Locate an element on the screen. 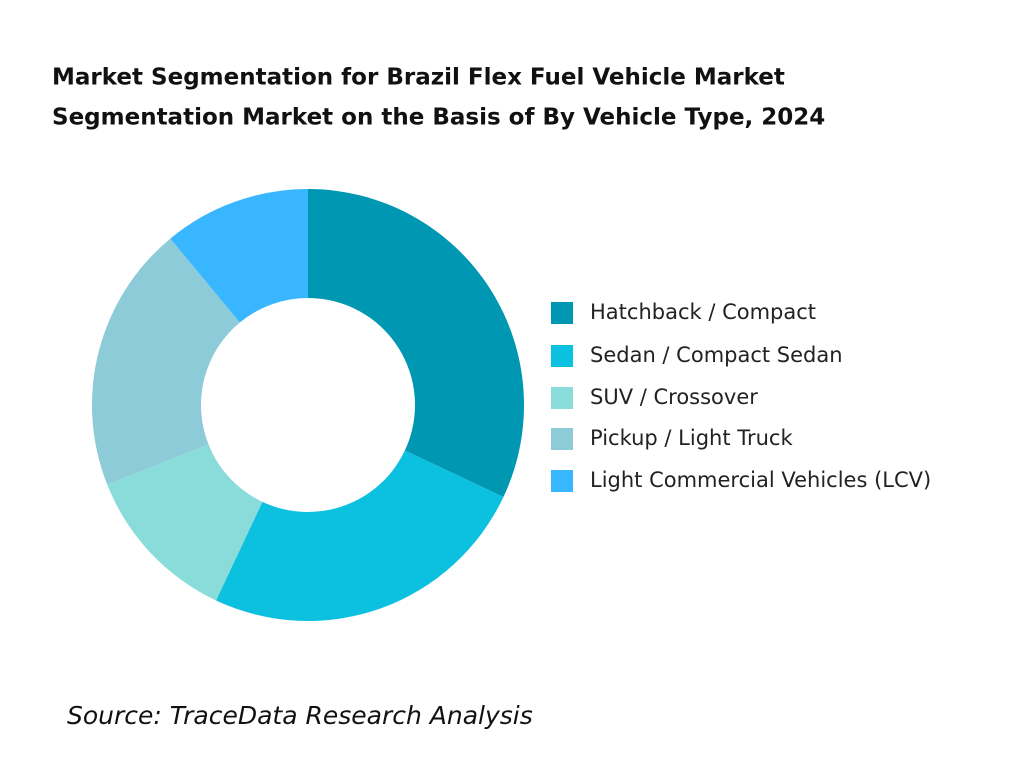 The height and width of the screenshot is (772, 1024). legend-label: Pickup / Light Truck is located at coordinates (691, 438).